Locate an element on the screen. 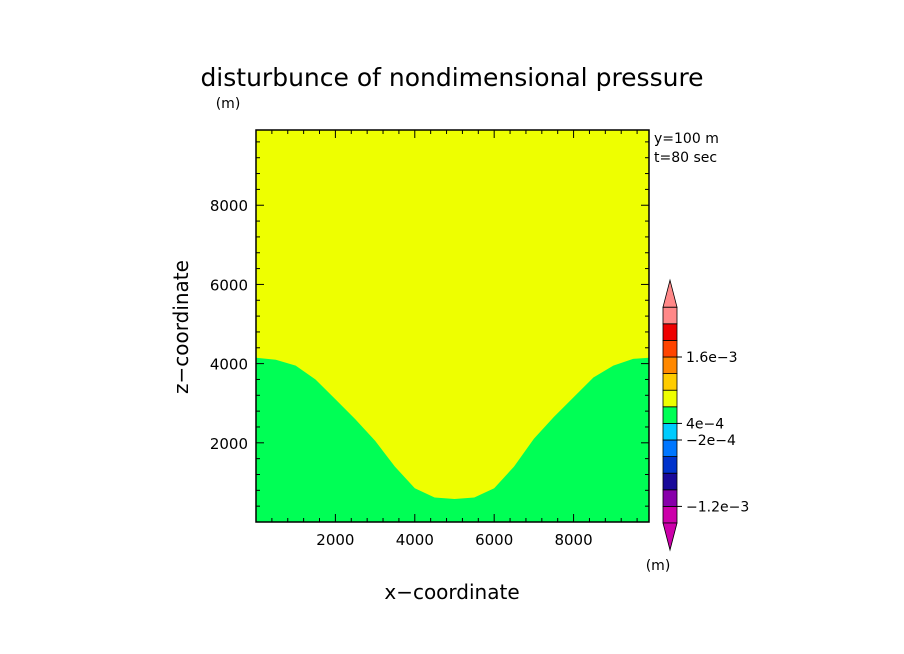  x-axis-label: x−coordinate is located at coordinates (451, 592).